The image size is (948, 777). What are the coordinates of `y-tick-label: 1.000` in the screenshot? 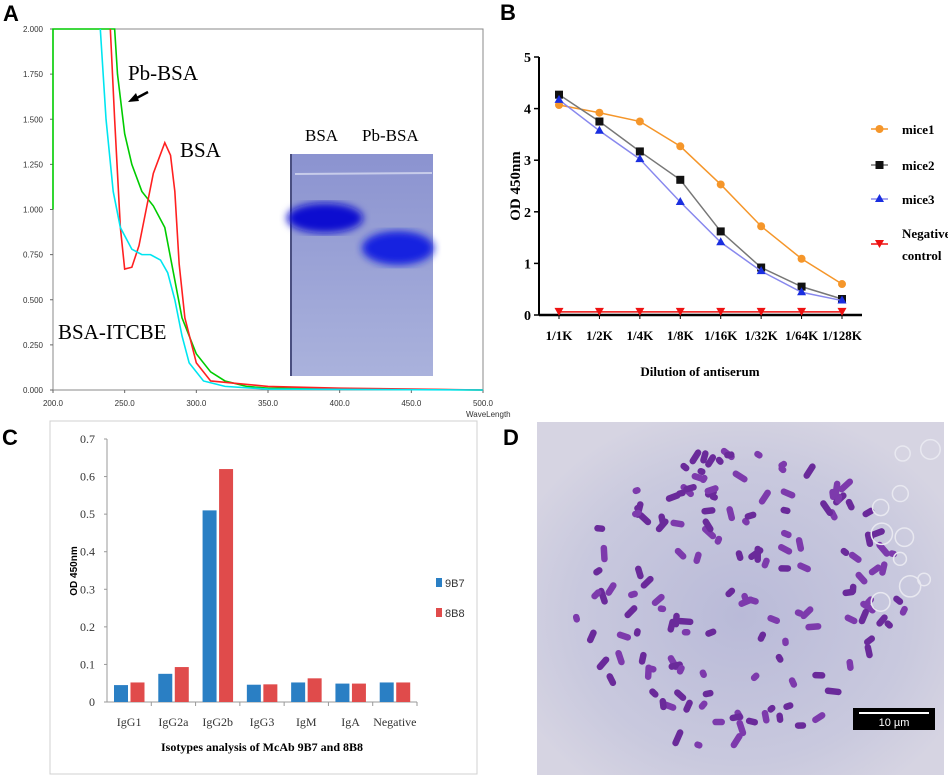 It's located at (33, 210).